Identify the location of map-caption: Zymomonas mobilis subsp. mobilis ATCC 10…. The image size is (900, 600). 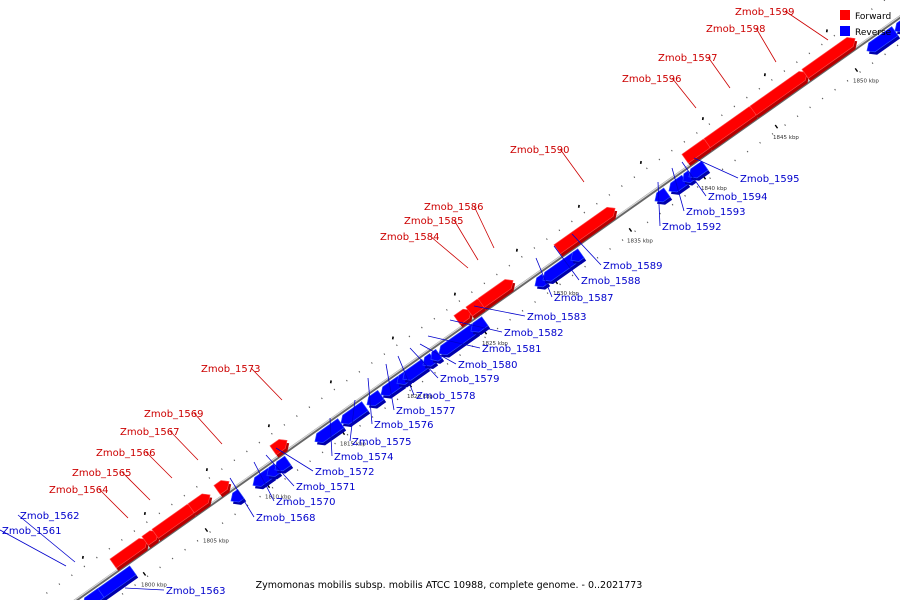
(449, 585).